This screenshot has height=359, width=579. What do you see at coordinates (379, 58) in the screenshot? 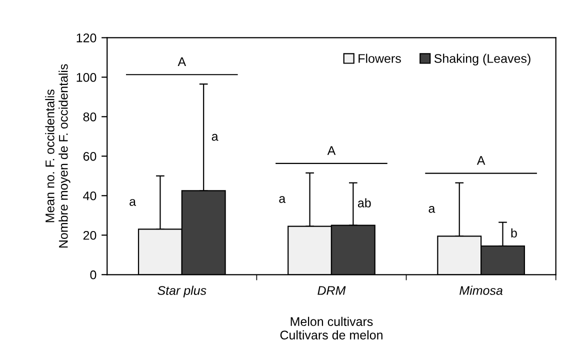
I see `legend-label: Flowers` at bounding box center [379, 58].